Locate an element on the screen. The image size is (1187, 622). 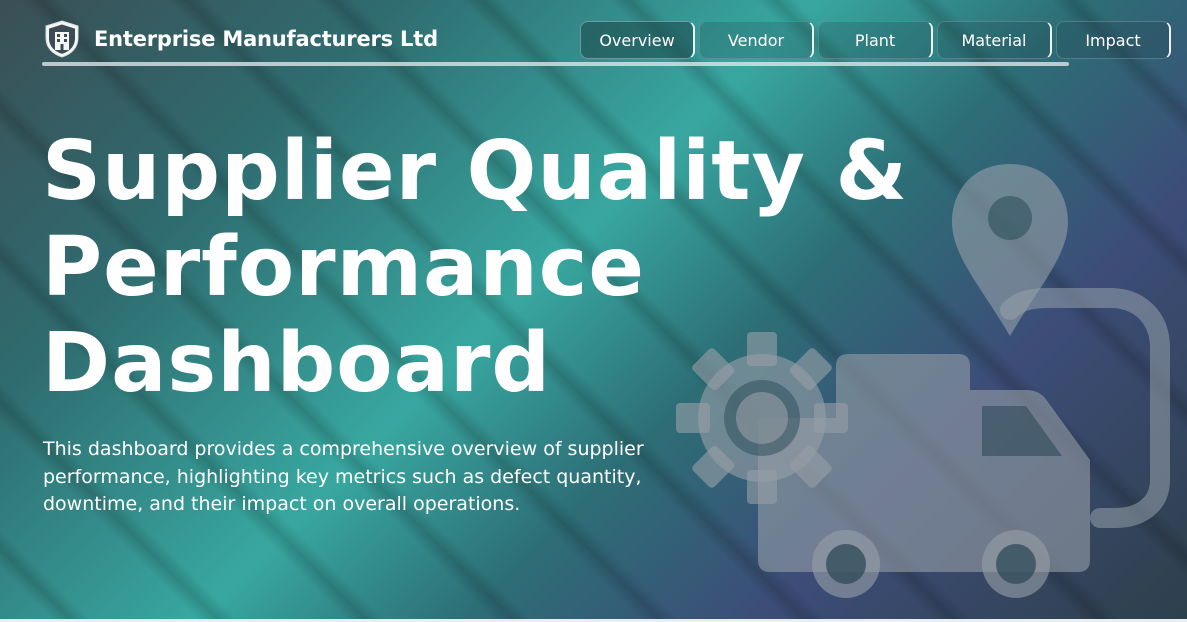
page-bottom-border is located at coordinates (593, 620).